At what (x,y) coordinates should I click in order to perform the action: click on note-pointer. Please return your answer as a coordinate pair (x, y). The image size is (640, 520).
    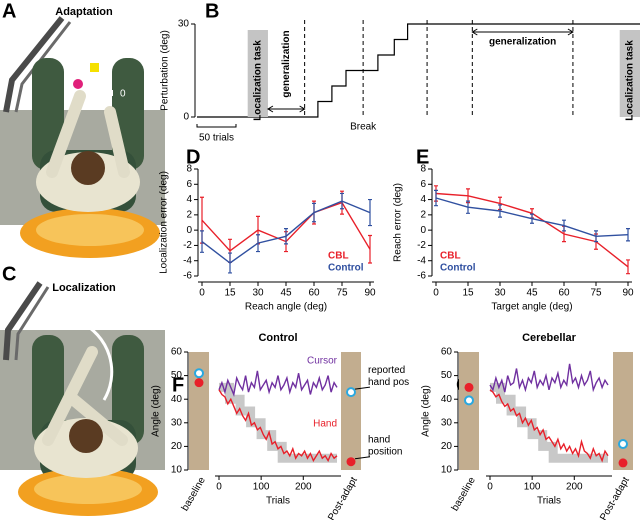
    Looking at the image, I should click on (362, 388).